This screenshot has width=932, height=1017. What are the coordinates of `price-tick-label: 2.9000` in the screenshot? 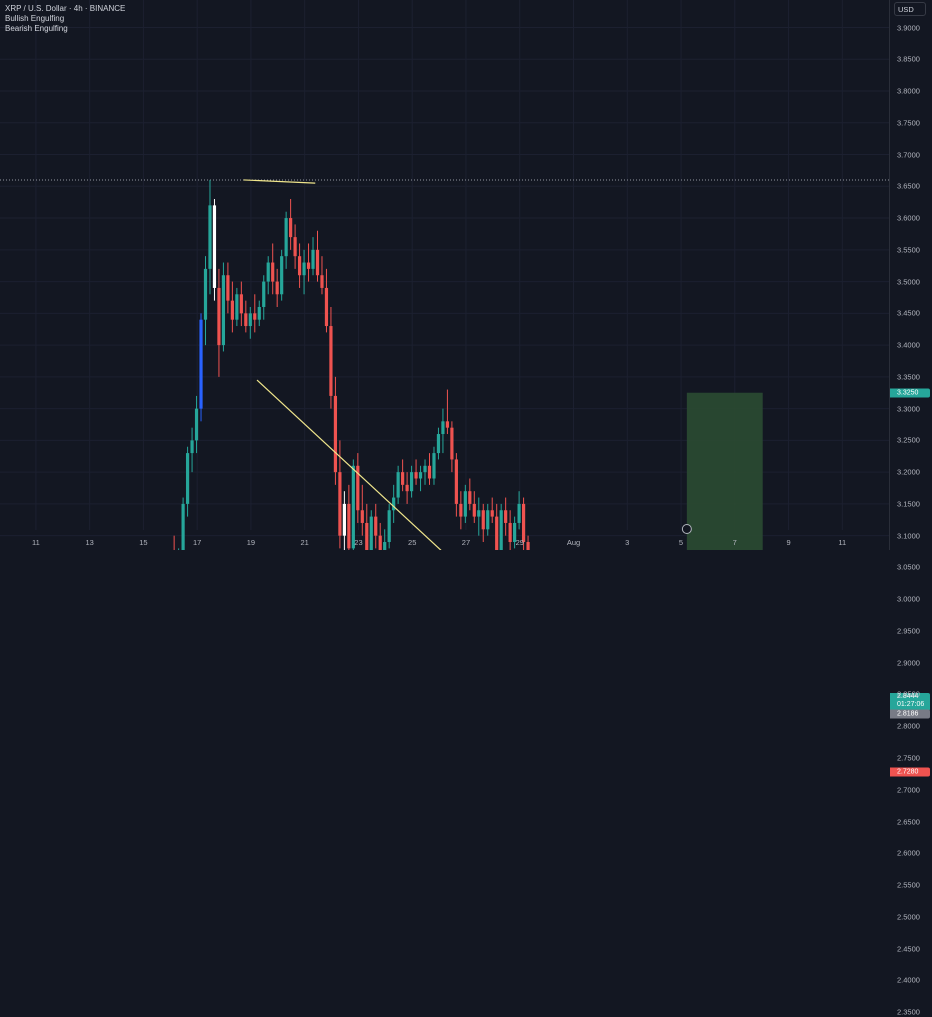 It's located at (908, 663).